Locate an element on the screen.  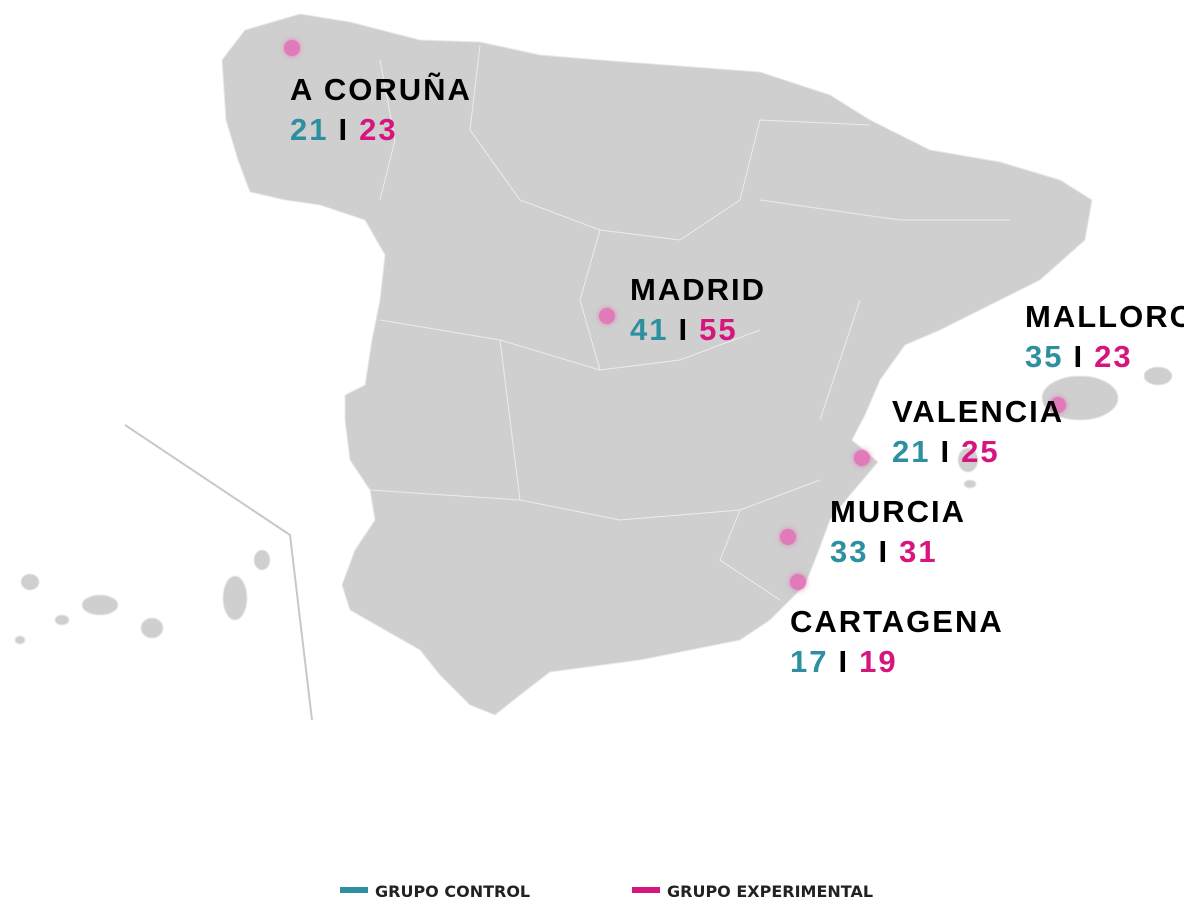
control-value: 35 is located at coordinates (1044, 356).